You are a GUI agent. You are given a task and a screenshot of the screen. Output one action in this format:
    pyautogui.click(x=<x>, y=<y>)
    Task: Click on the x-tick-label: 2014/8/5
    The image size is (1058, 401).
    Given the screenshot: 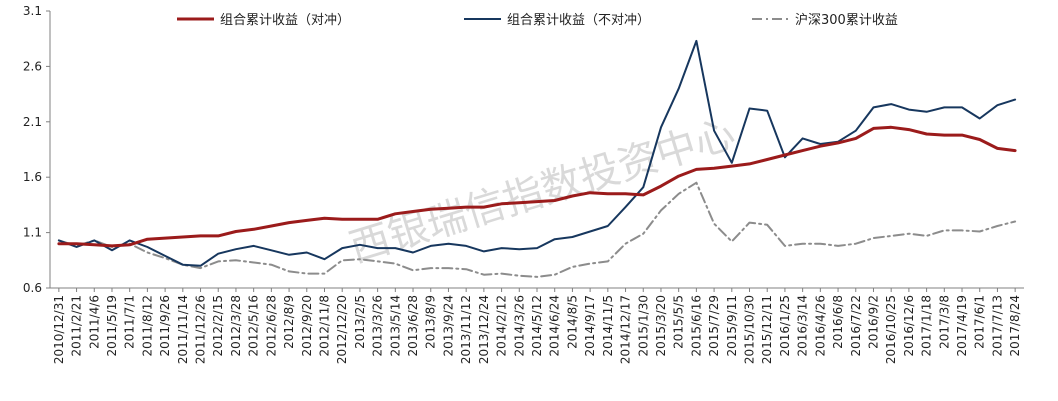 What is the action you would take?
    pyautogui.click(x=572, y=322)
    